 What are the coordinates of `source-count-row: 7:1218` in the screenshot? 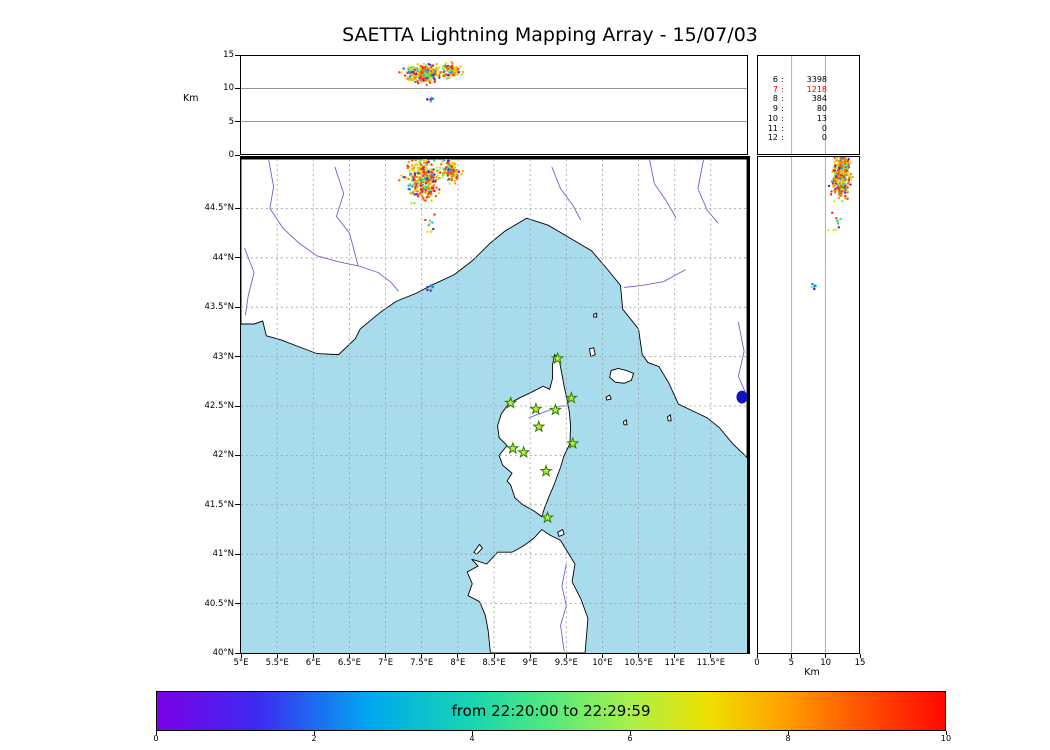 It's located at (799, 89).